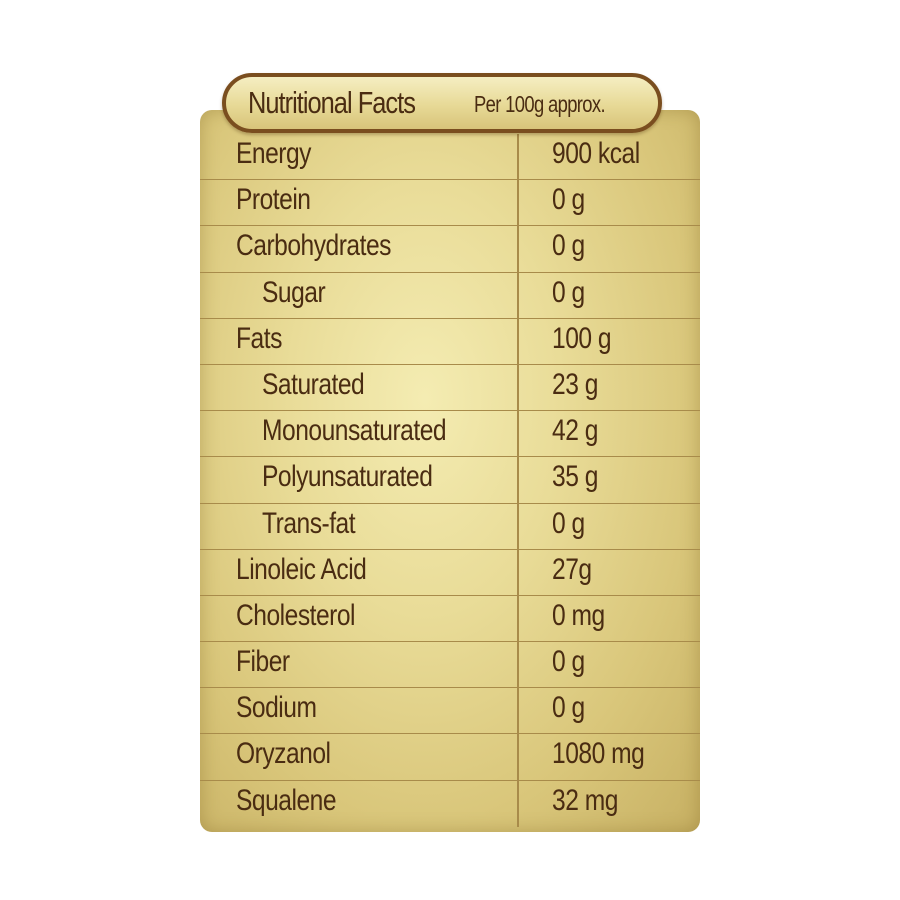 This screenshot has height=900, width=900. What do you see at coordinates (313, 384) in the screenshot?
I see `nutrient-name: Saturated` at bounding box center [313, 384].